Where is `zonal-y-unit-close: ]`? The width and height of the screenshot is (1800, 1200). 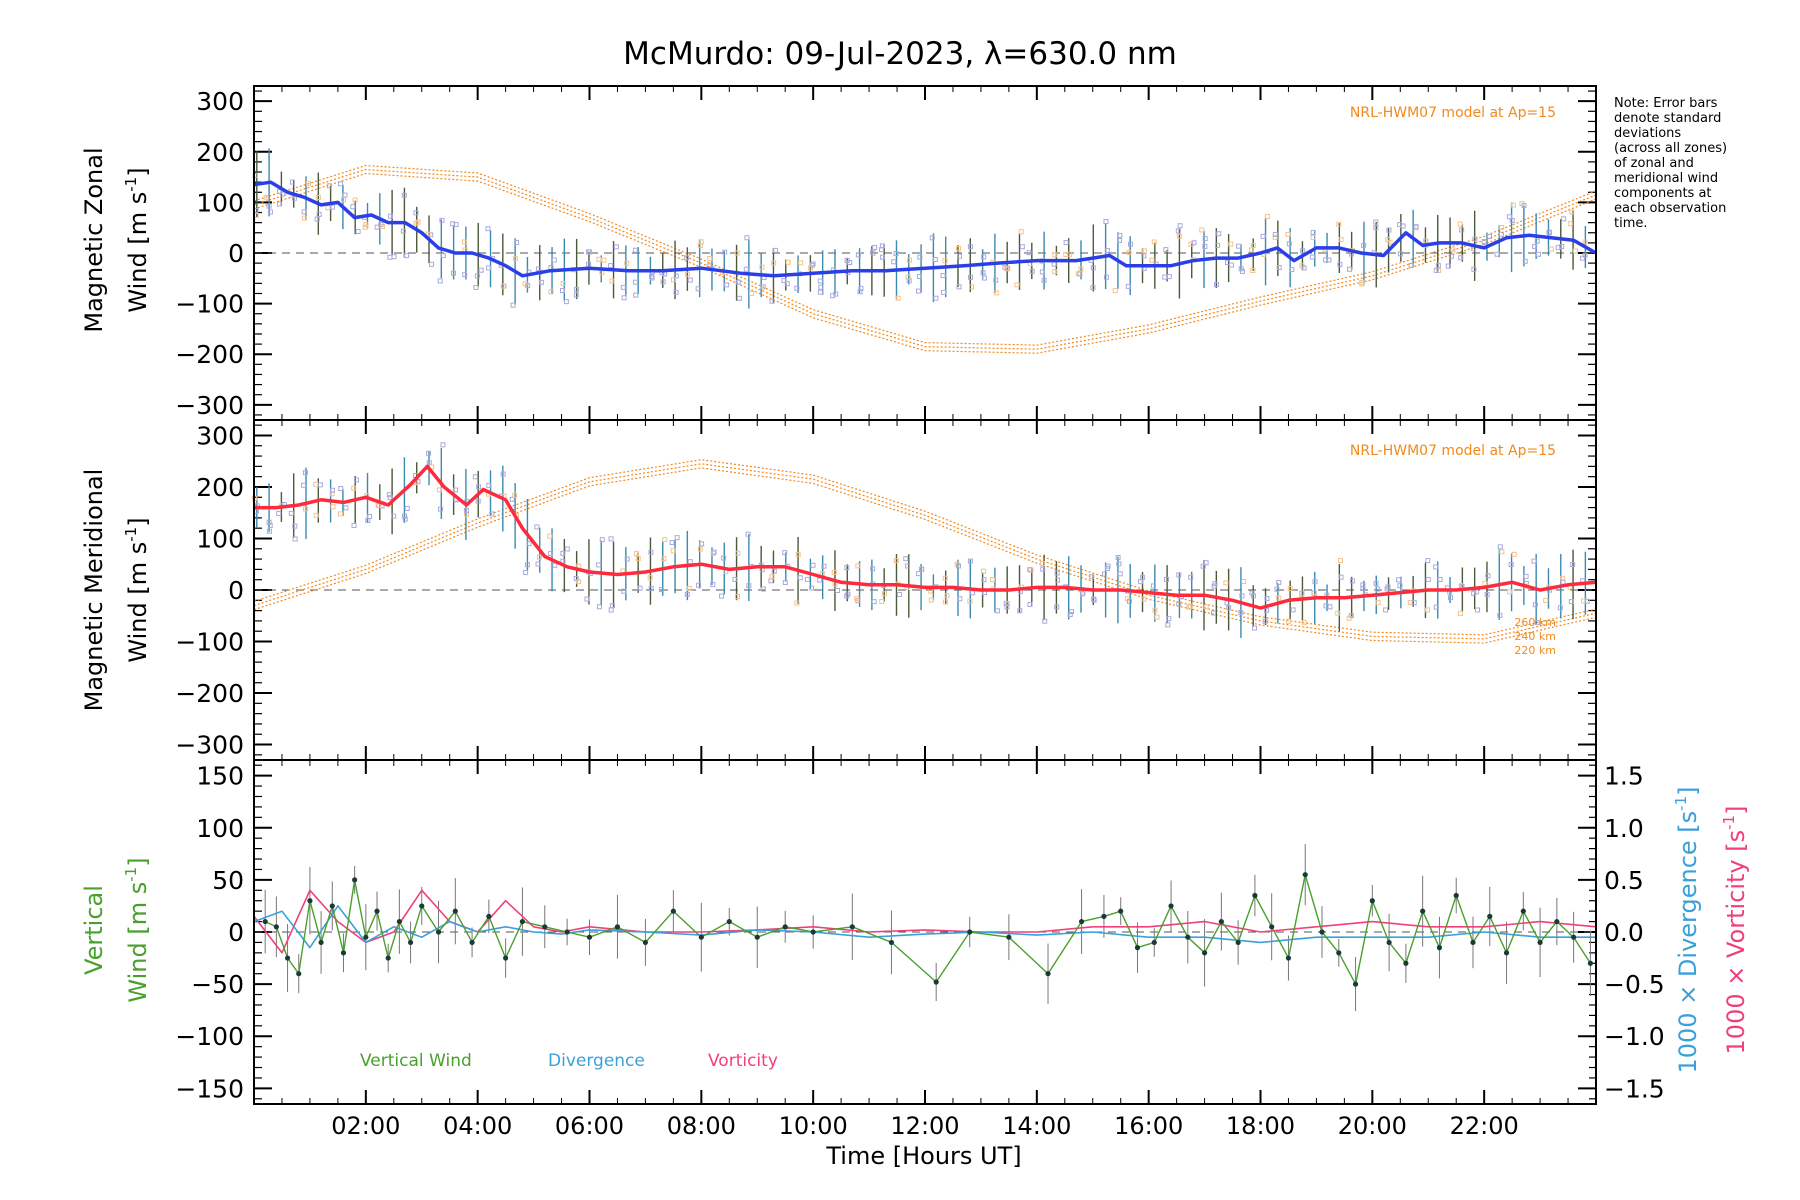 zonal-y-unit-close: ] is located at coordinates (138, 171).